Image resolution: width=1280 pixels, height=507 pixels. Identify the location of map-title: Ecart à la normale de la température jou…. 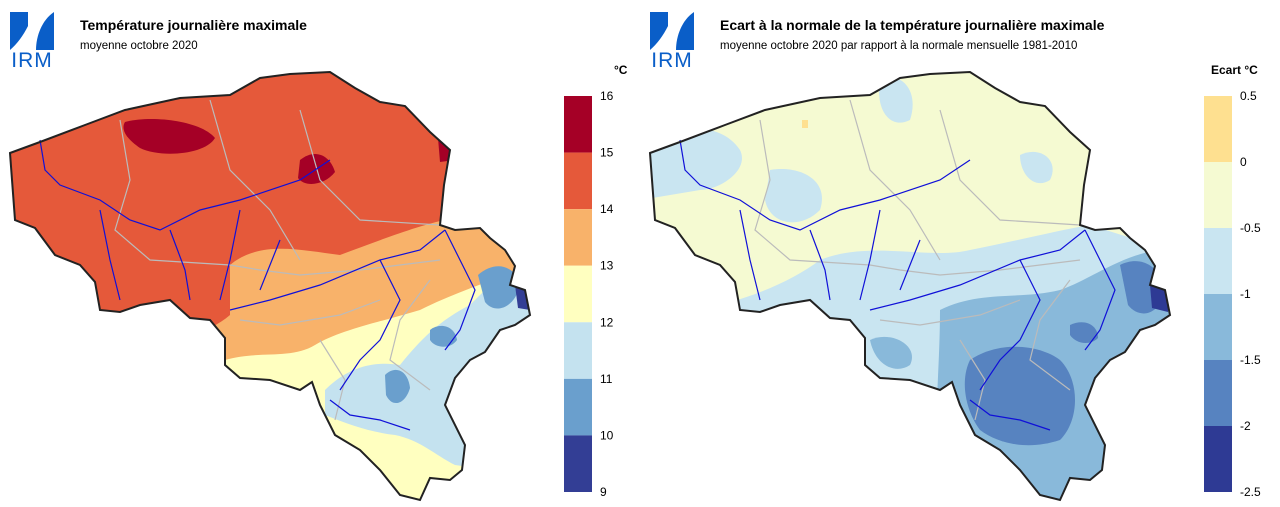
(912, 25).